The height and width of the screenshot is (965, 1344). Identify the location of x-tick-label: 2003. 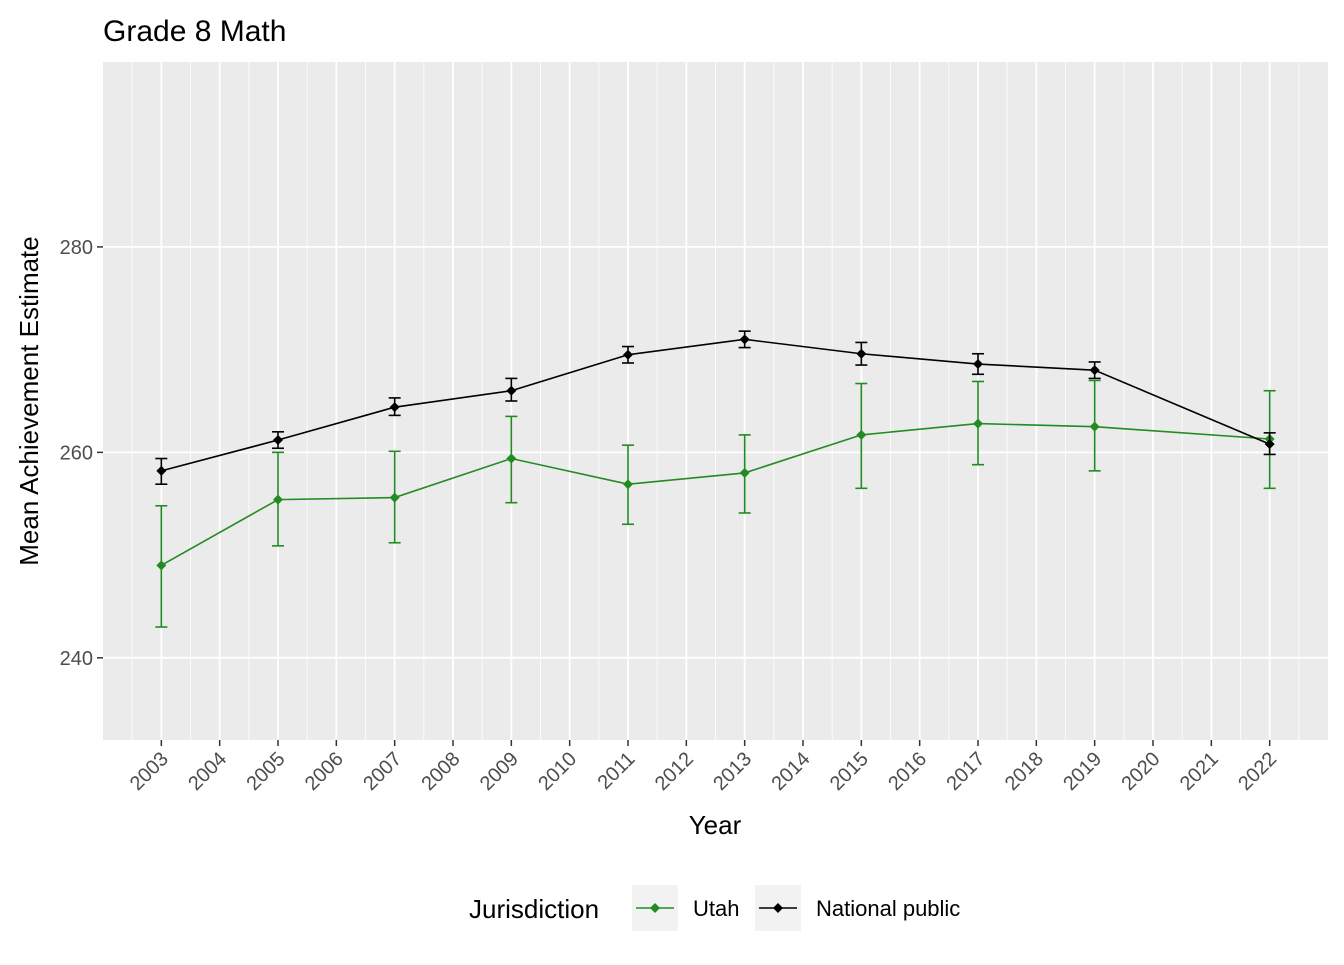
(149, 771).